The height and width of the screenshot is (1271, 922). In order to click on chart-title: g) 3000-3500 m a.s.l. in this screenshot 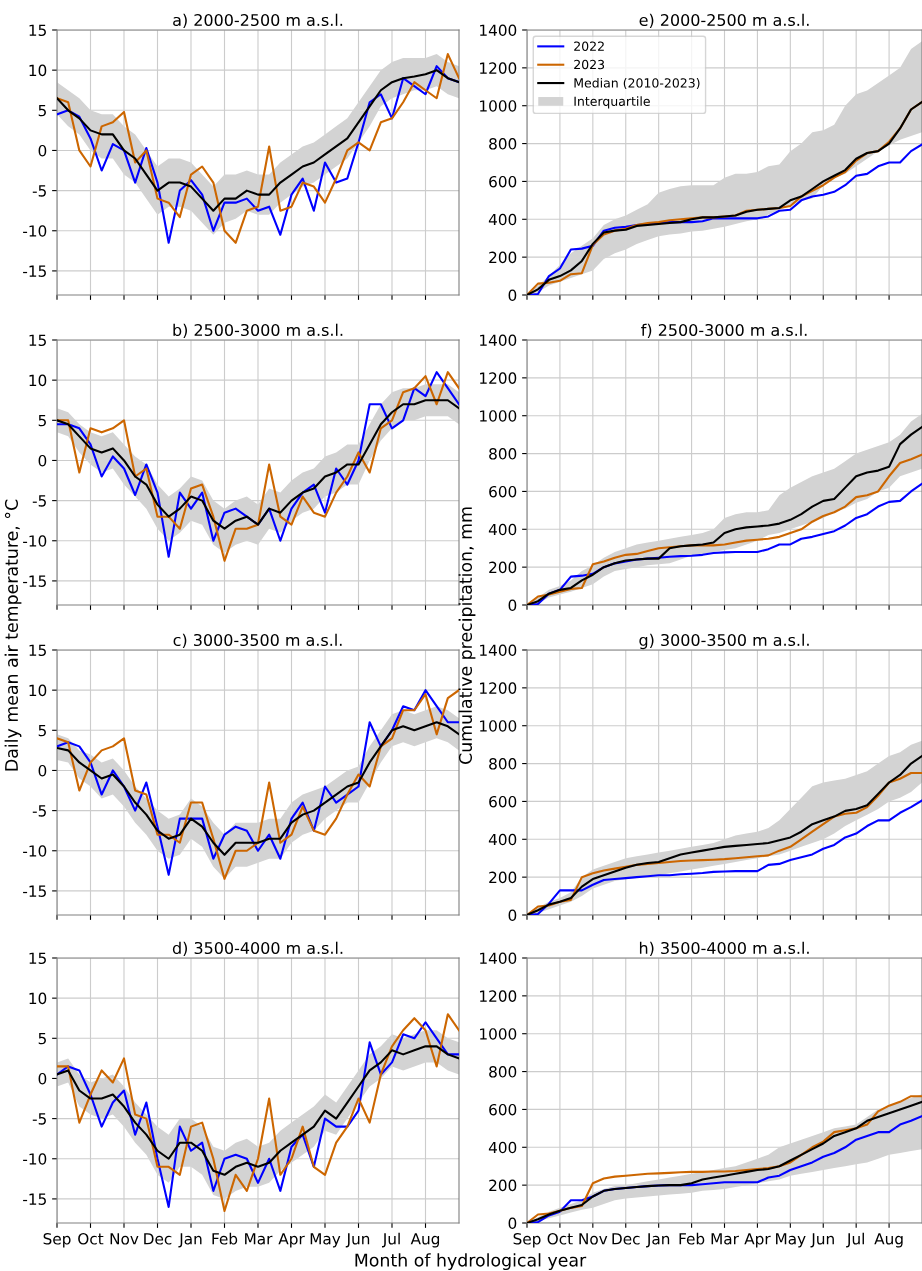, I will do `click(724, 641)`.